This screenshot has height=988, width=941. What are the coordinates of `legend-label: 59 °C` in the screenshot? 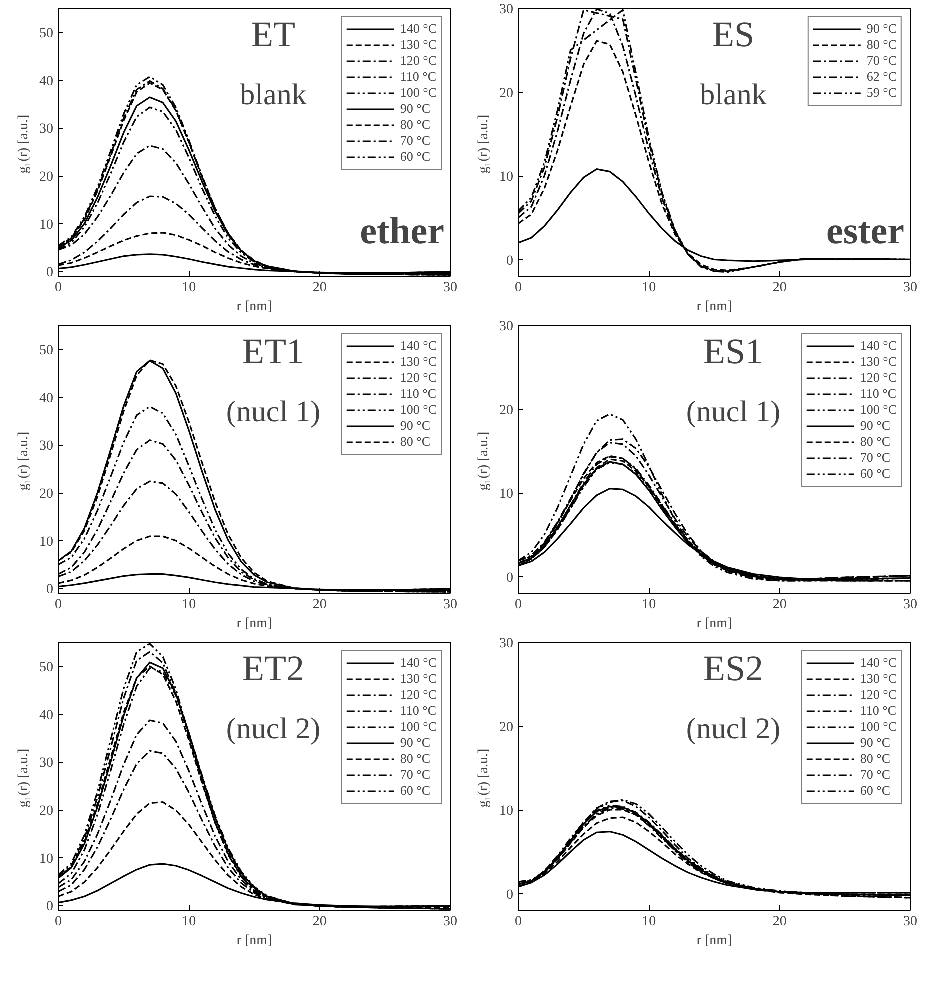 It's located at (881, 93).